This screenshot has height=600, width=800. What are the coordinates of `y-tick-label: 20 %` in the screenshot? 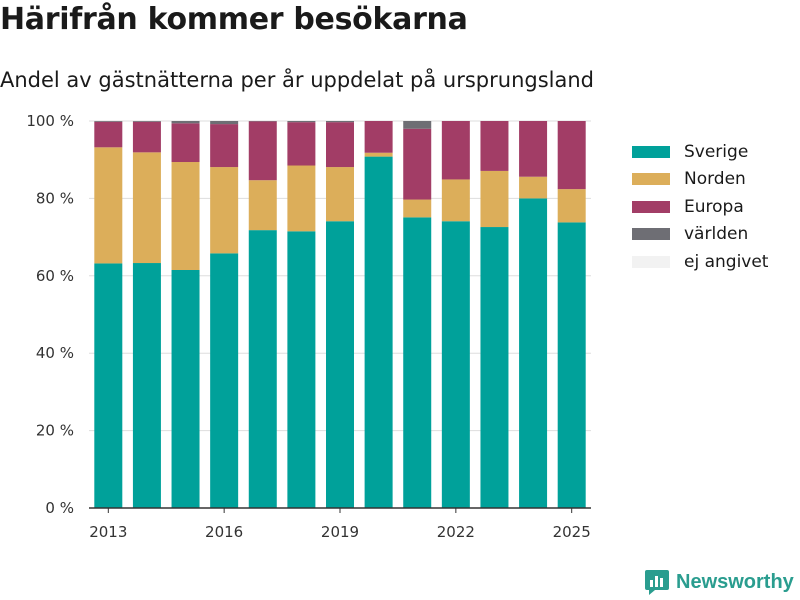 It's located at (55, 431).